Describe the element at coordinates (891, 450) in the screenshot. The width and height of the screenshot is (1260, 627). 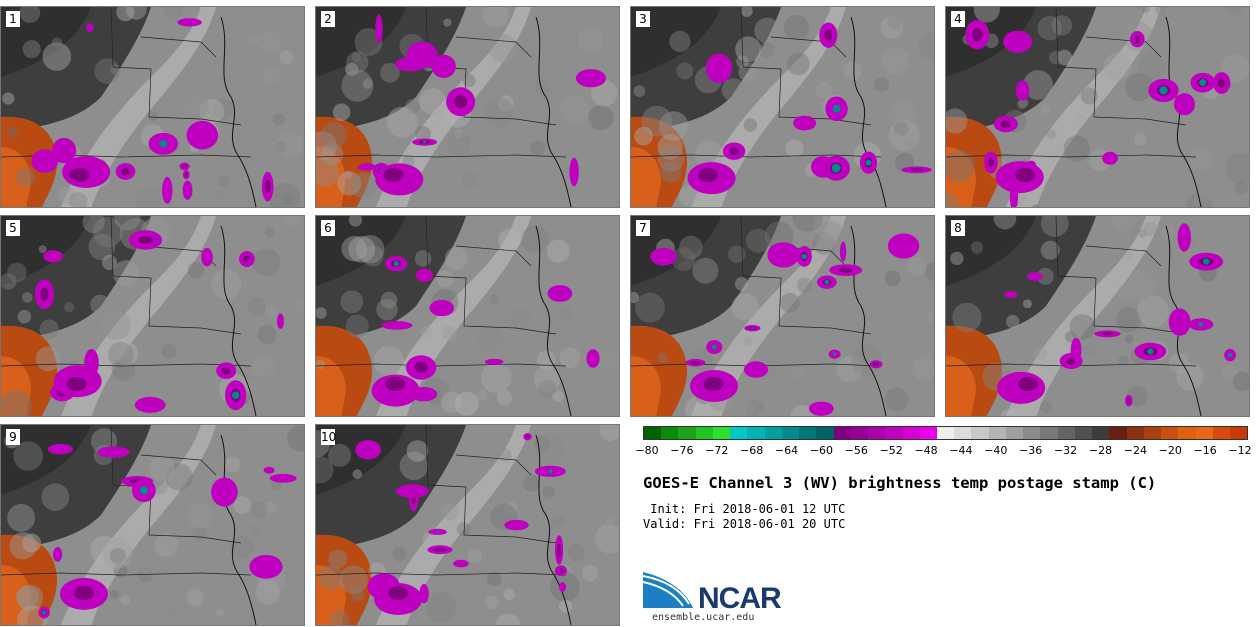
I see `colorbar-tick-label: −52` at that location.